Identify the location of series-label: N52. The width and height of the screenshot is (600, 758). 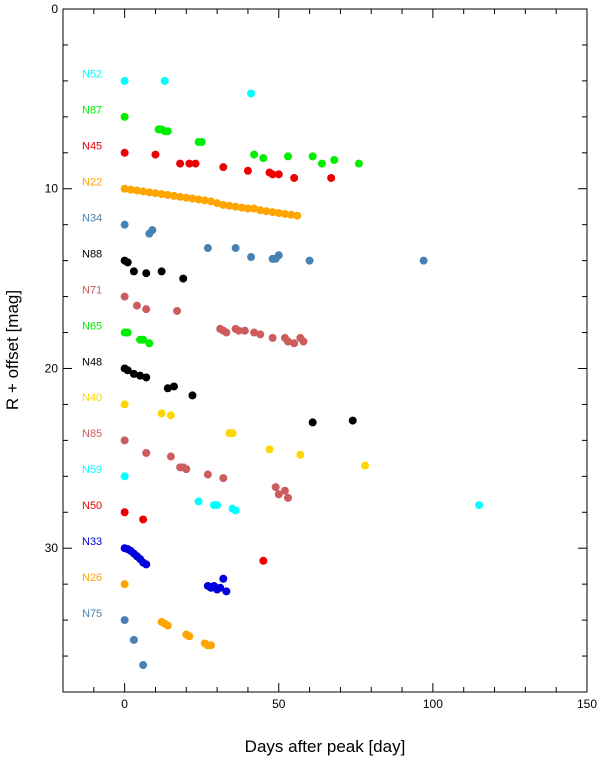
(92, 75).